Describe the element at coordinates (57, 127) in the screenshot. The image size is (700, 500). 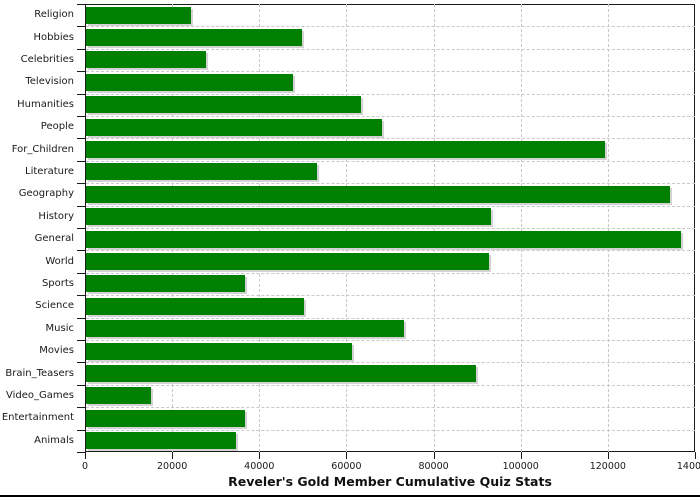
I see `y-axis-label-people: People` at that location.